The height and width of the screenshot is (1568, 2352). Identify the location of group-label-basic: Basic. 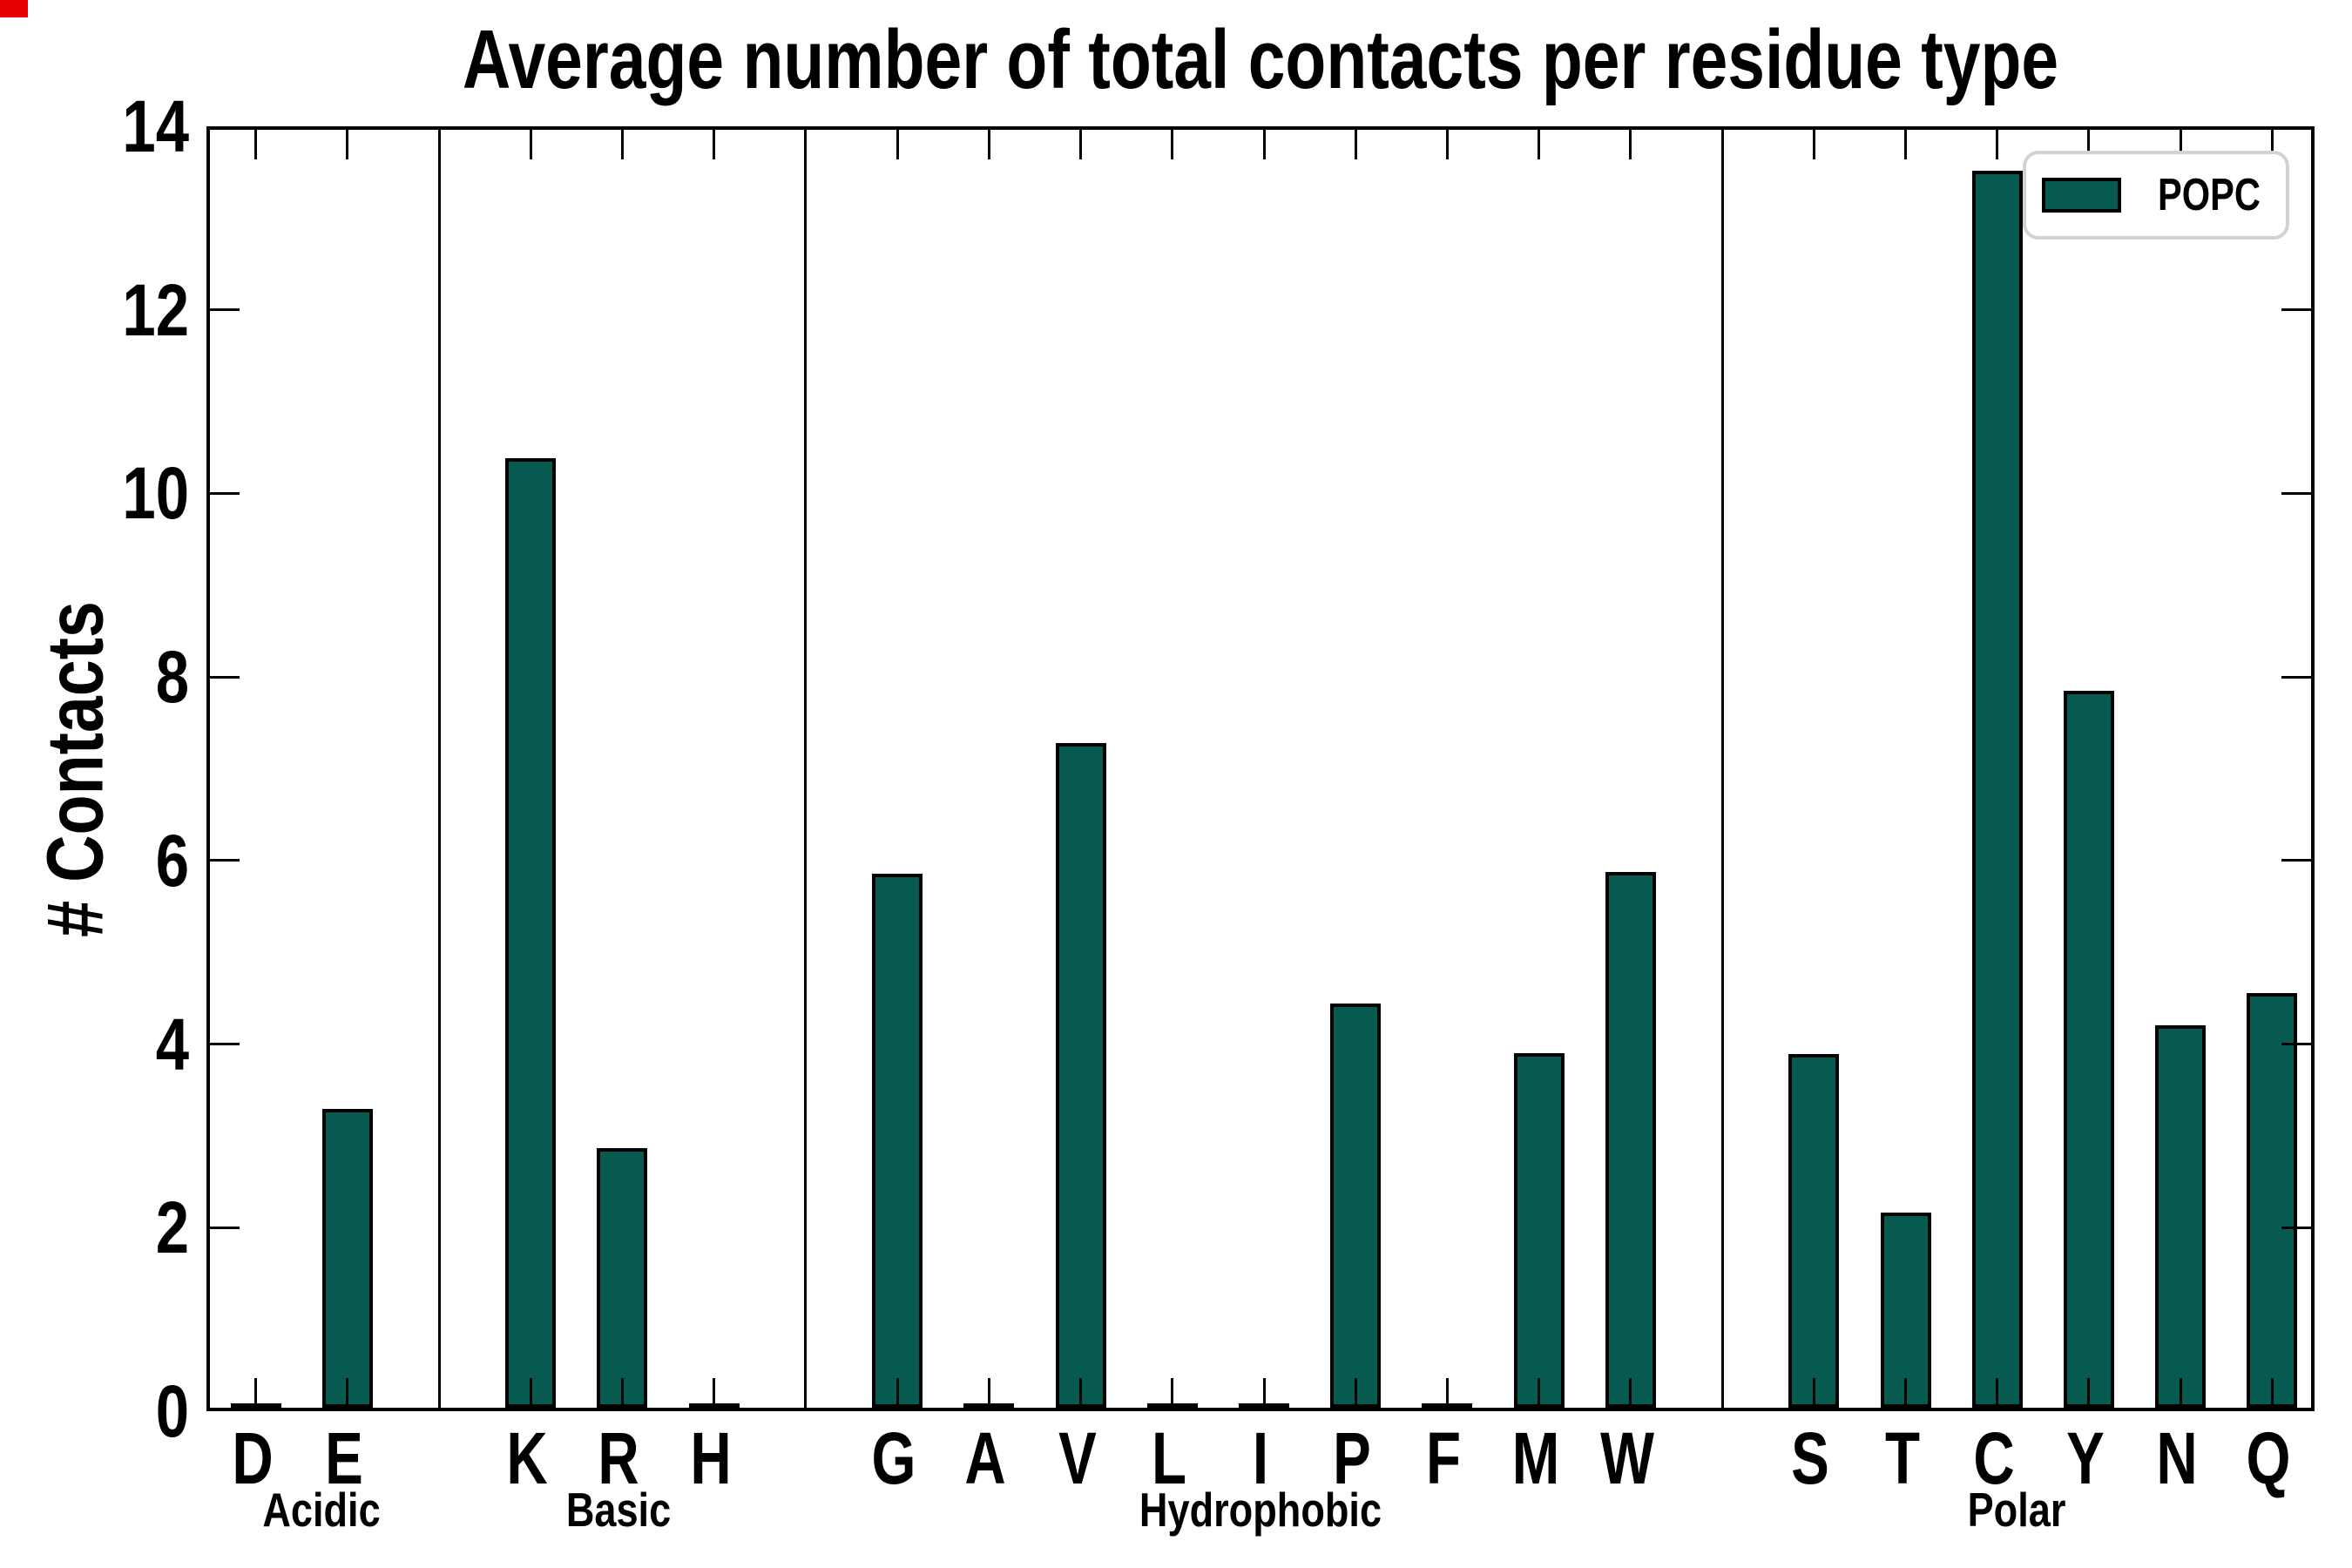
(619, 1510).